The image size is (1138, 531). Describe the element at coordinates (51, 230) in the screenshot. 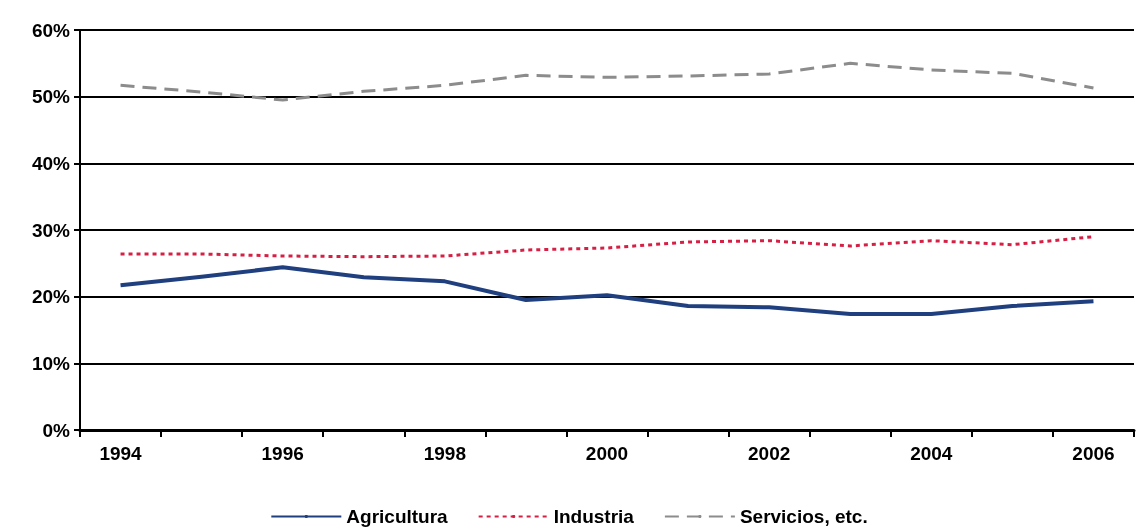

I see `y-tick-label: 30%` at that location.